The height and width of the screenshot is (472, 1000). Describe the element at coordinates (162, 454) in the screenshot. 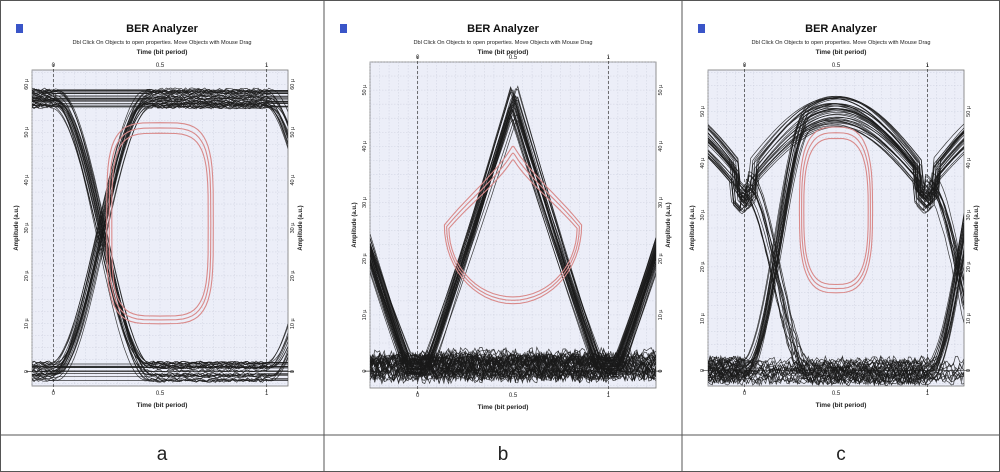

I see `panel-caption: a` at that location.